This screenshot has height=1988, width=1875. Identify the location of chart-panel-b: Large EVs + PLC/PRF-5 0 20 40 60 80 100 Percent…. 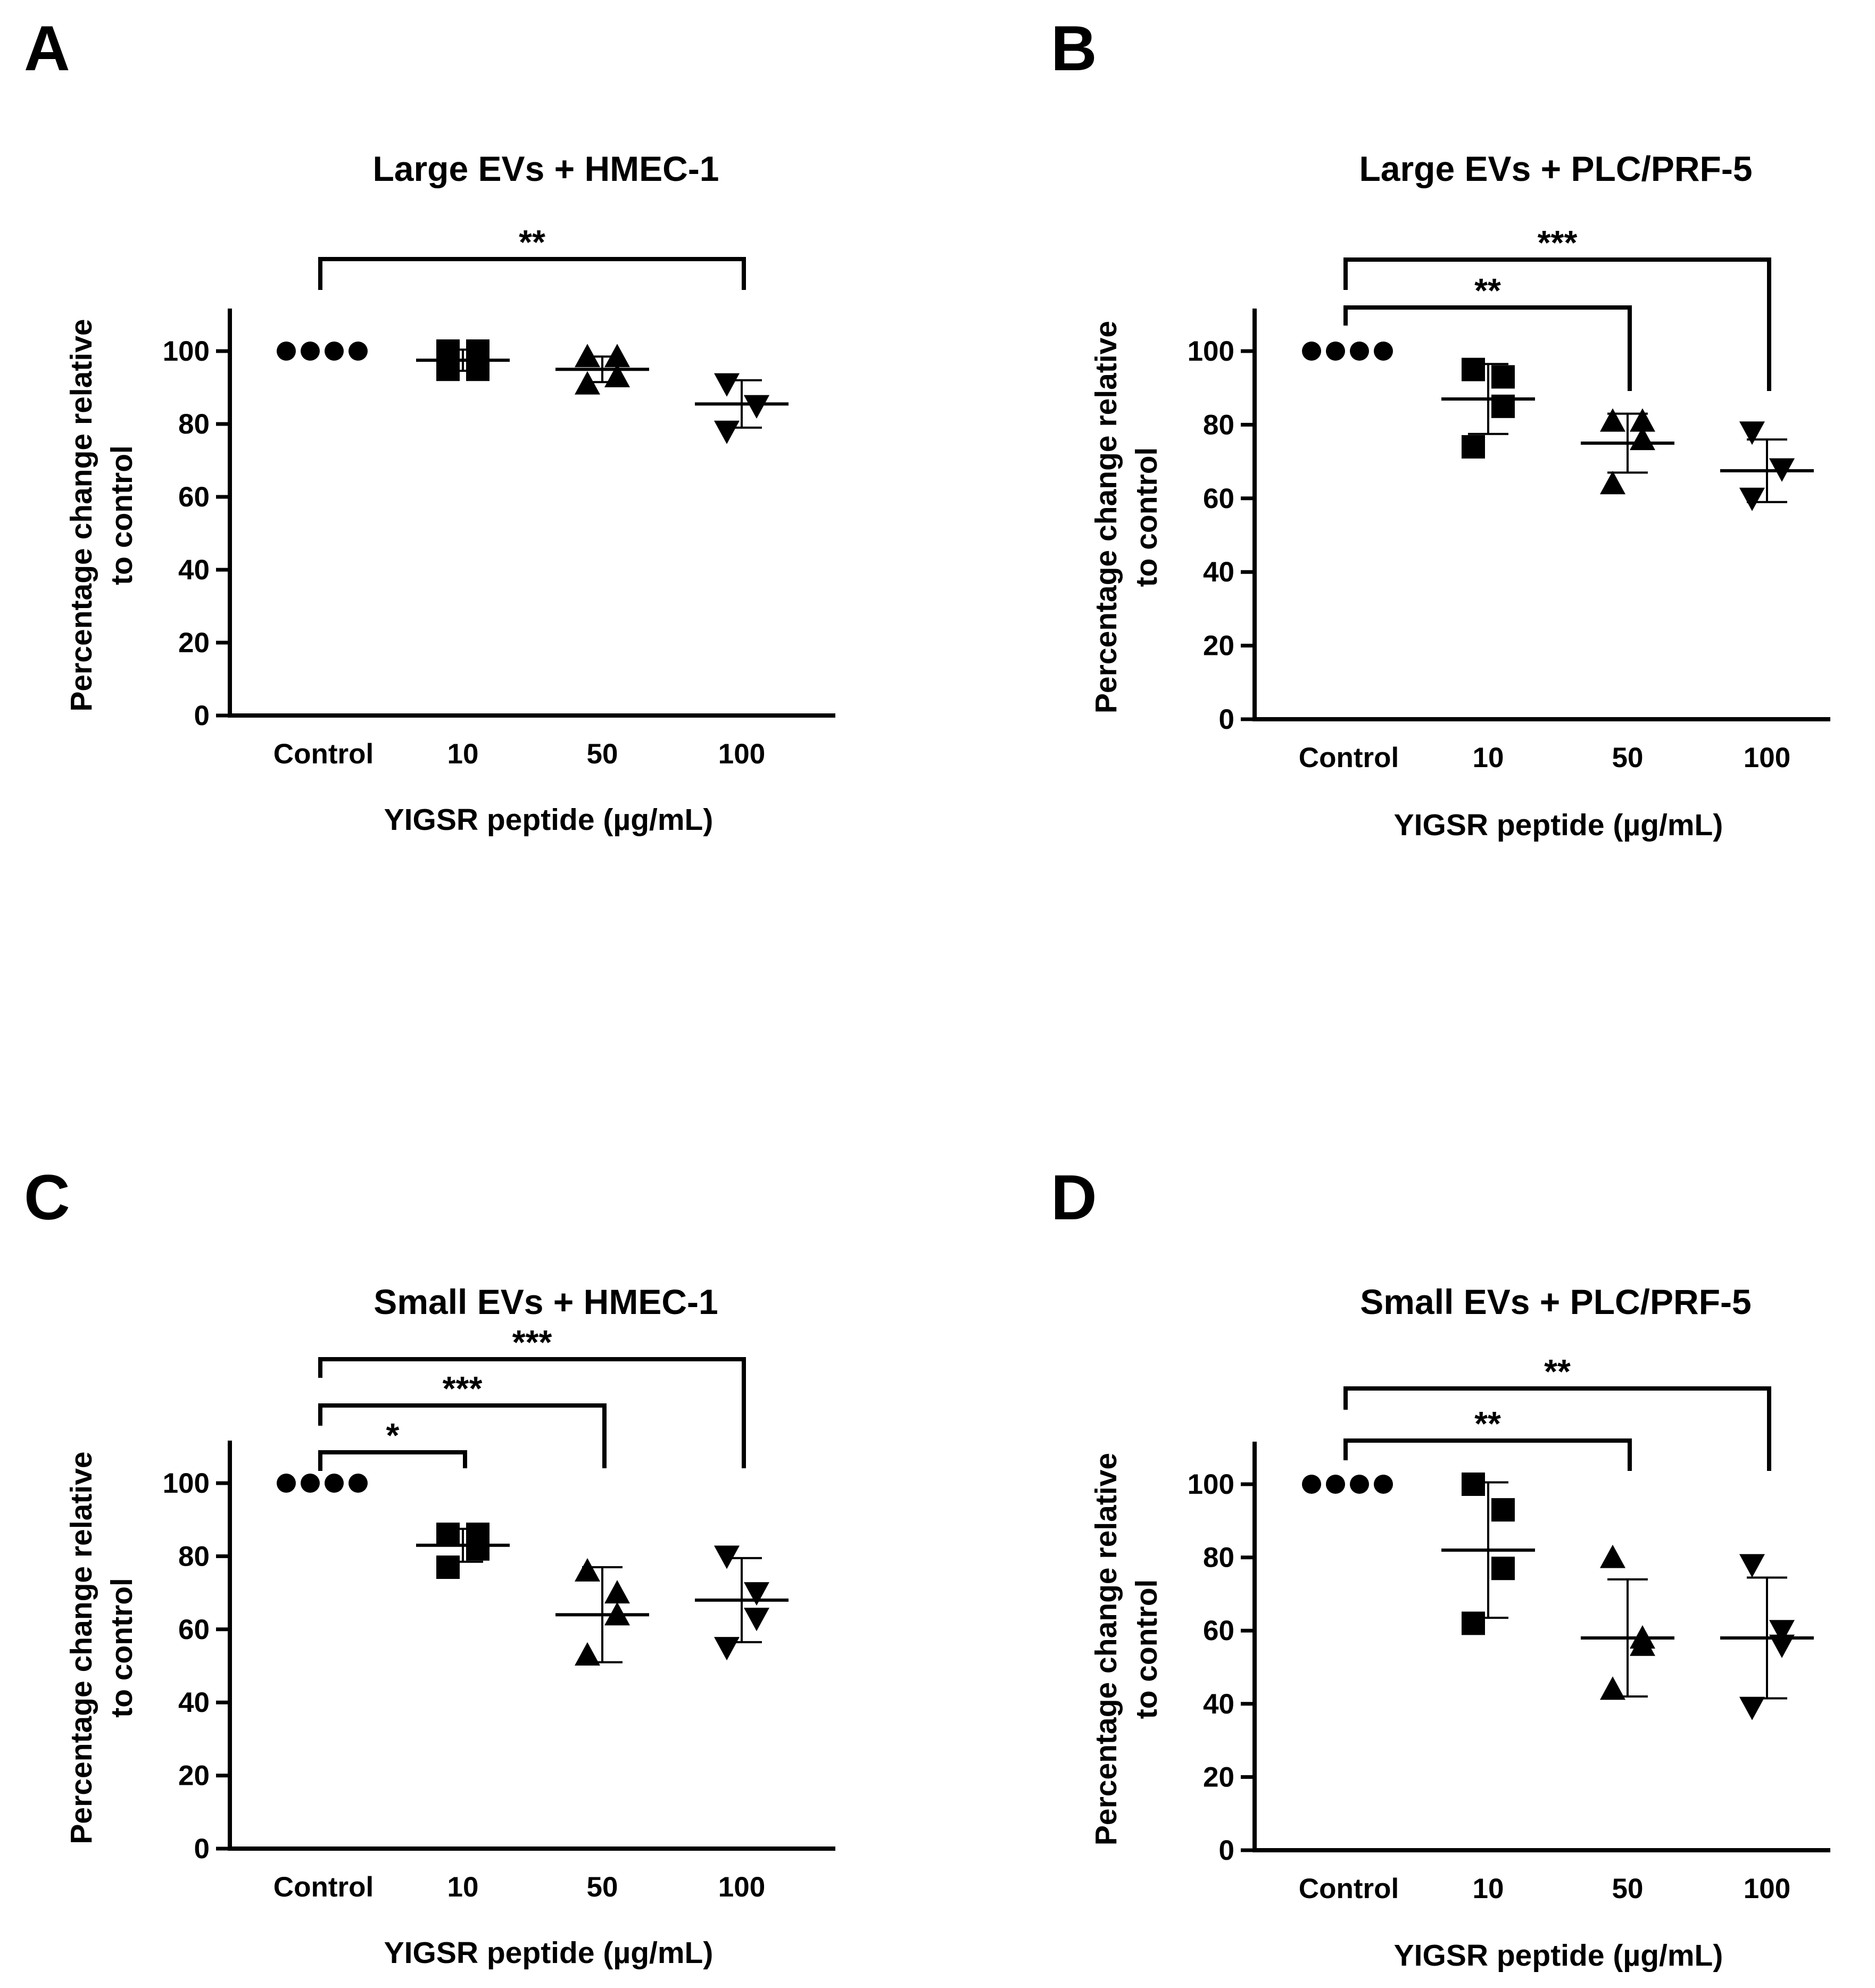
(1459, 495).